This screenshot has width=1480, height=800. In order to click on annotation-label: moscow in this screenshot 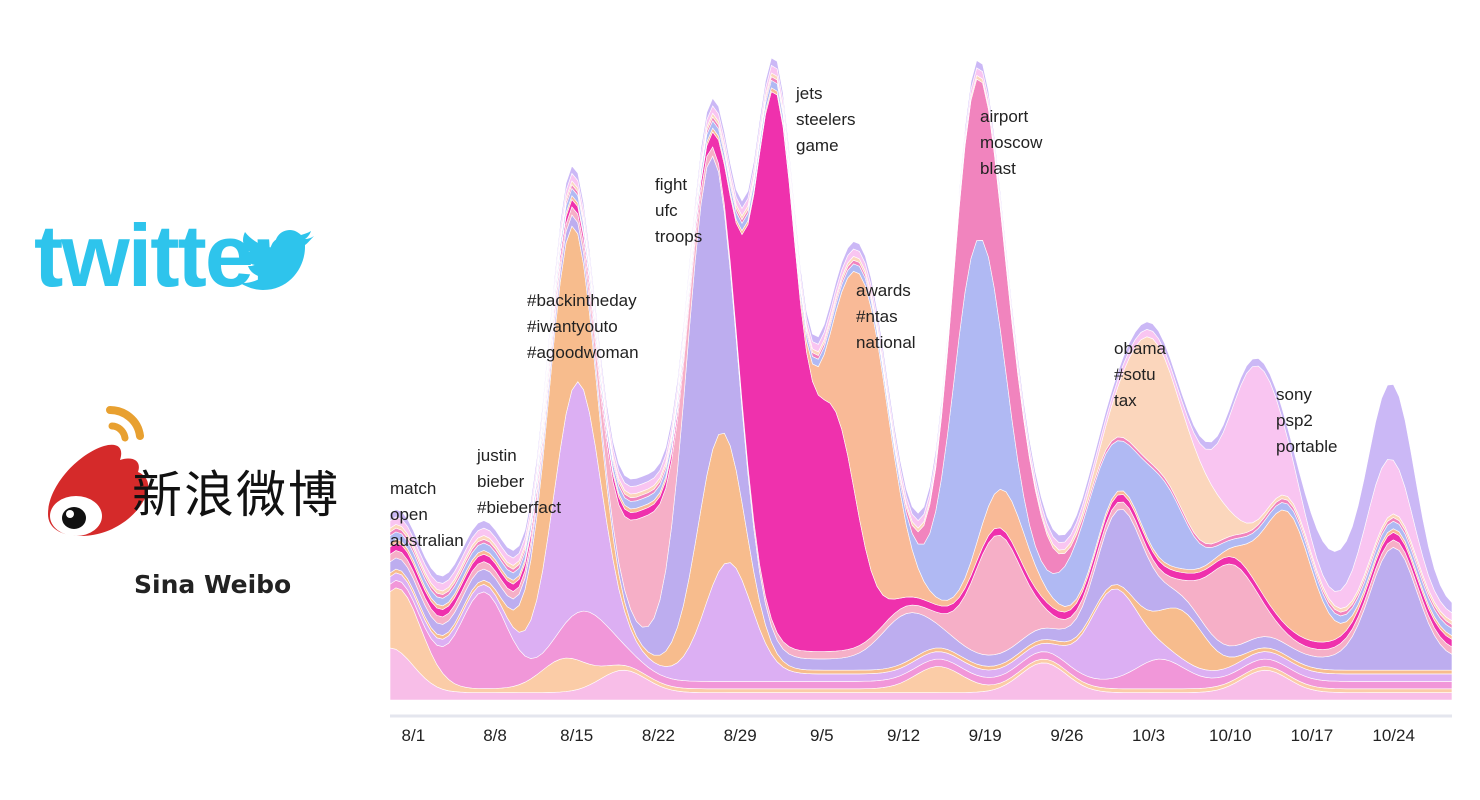, I will do `click(1011, 142)`.